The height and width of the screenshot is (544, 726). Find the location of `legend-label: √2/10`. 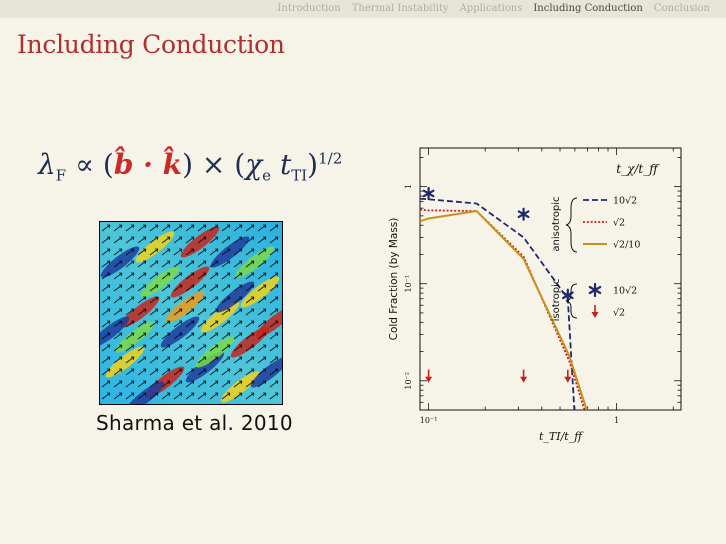

legend-label: √2/10 is located at coordinates (626, 245).